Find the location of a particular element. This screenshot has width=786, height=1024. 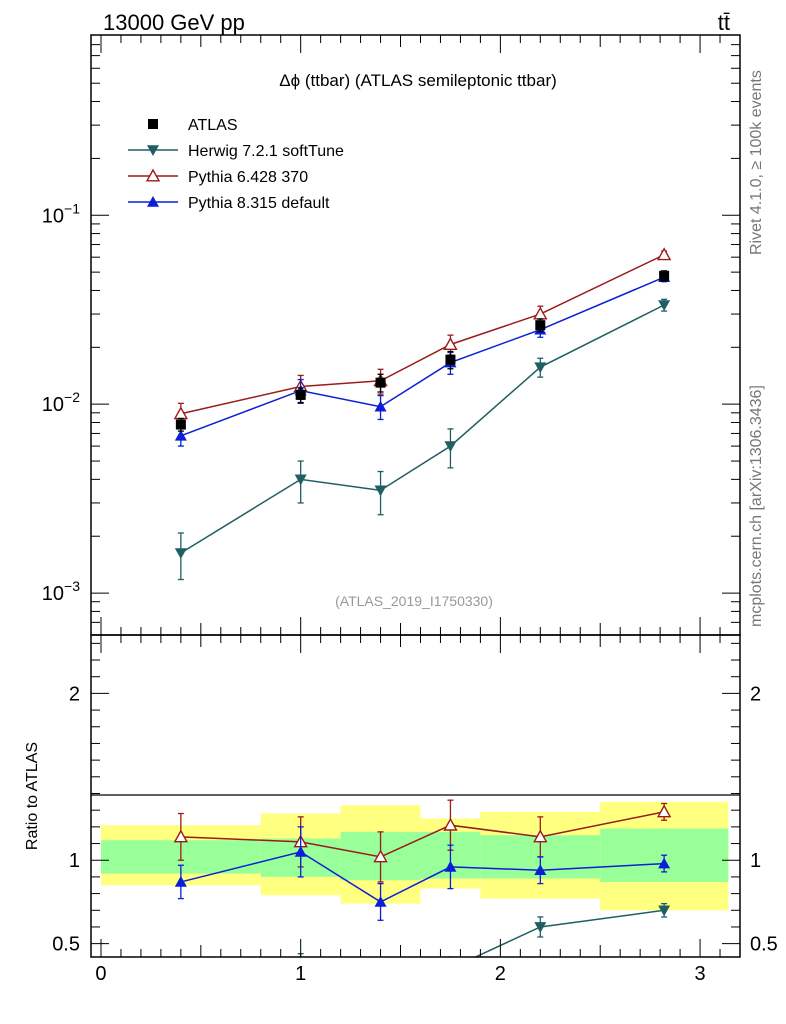

energy-label: 13000 GeV pp is located at coordinates (174, 22).